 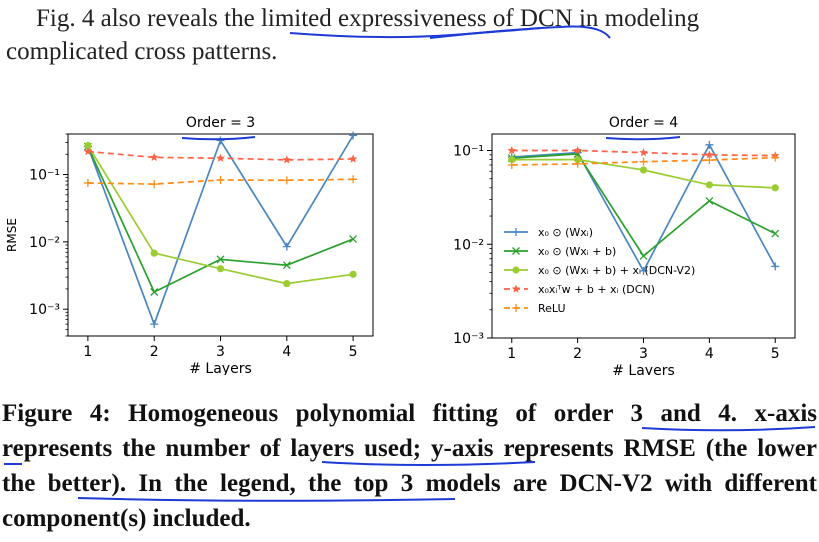 What do you see at coordinates (577, 251) in the screenshot?
I see `legend-label: x₀ ⊙ (Wxᵢ + b)` at bounding box center [577, 251].